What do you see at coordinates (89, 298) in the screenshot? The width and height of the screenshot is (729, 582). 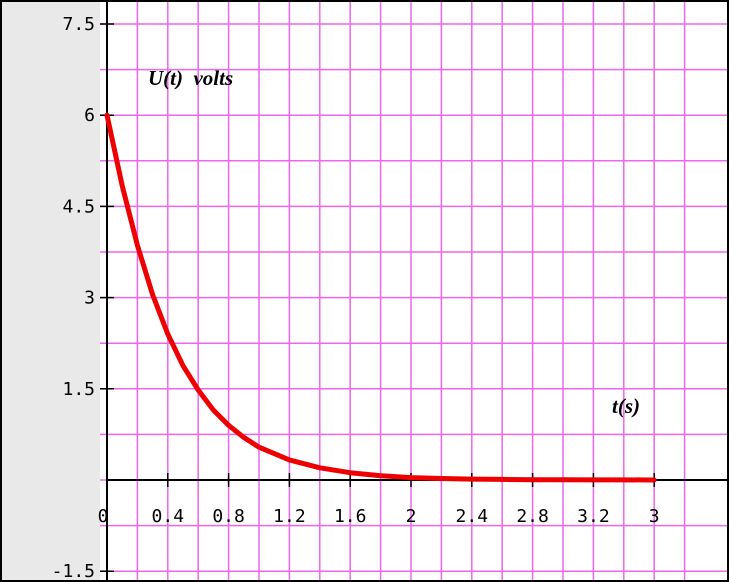 I see `y-tick-label: 3` at bounding box center [89, 298].